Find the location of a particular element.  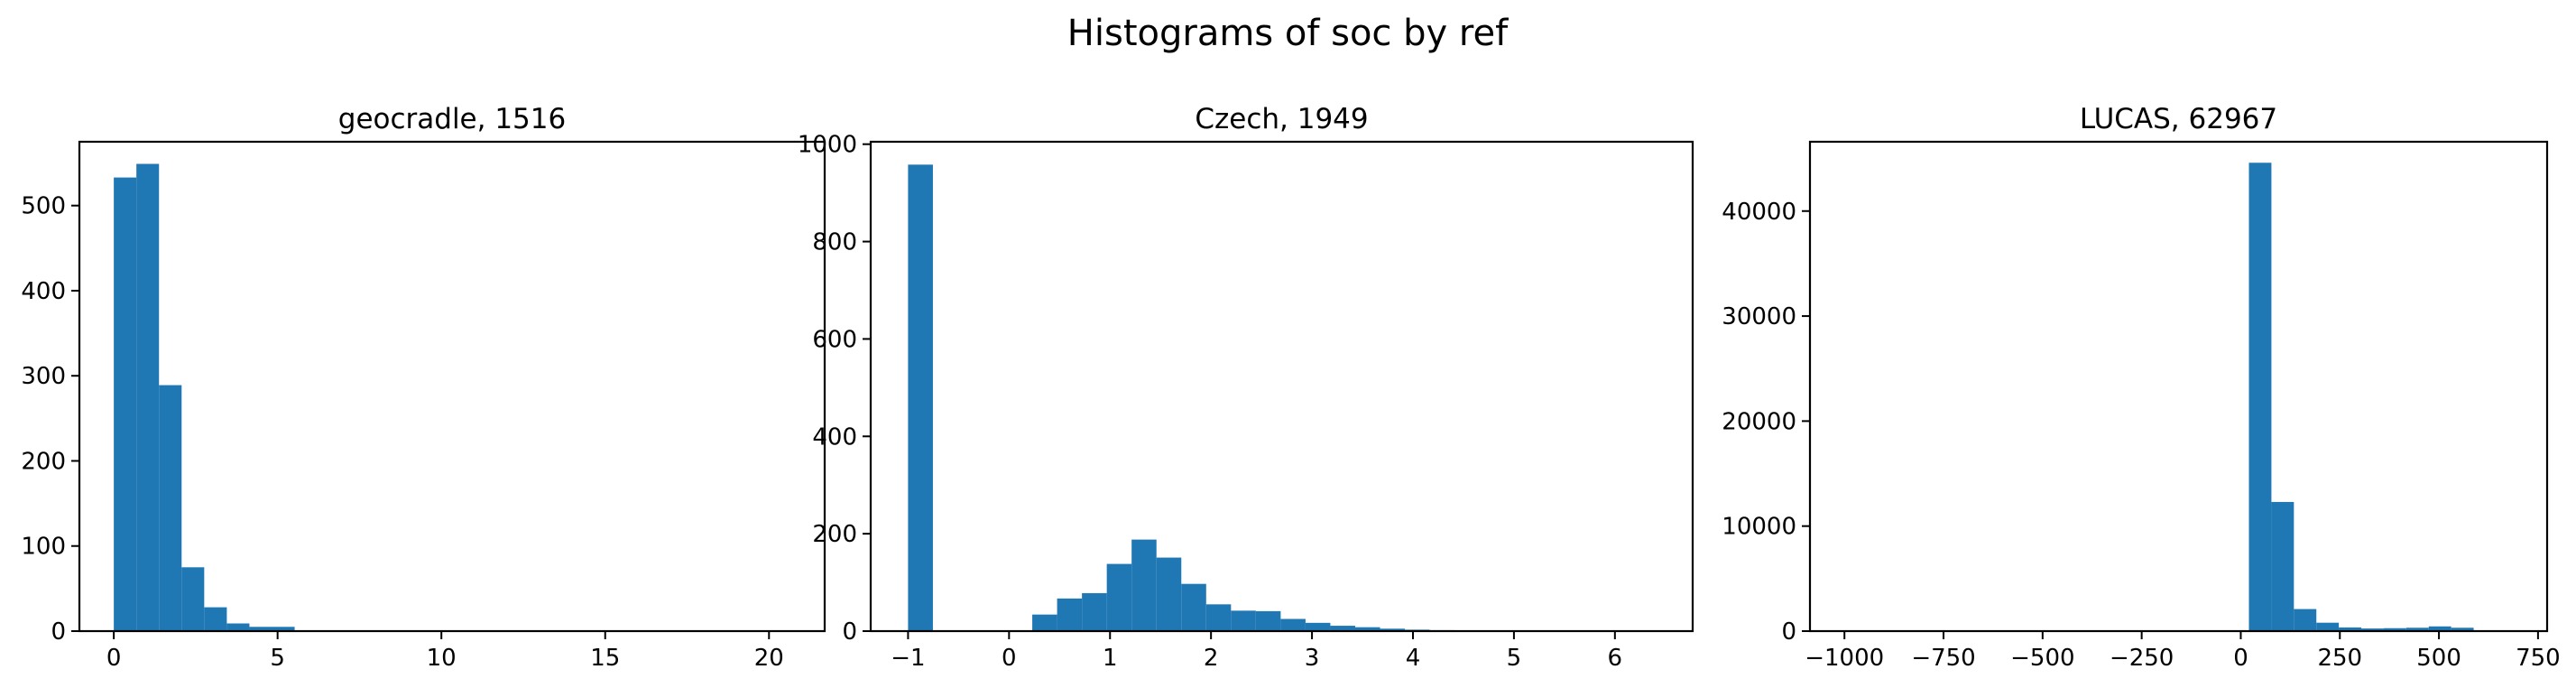

y-tick-label: 500 is located at coordinates (43, 206).